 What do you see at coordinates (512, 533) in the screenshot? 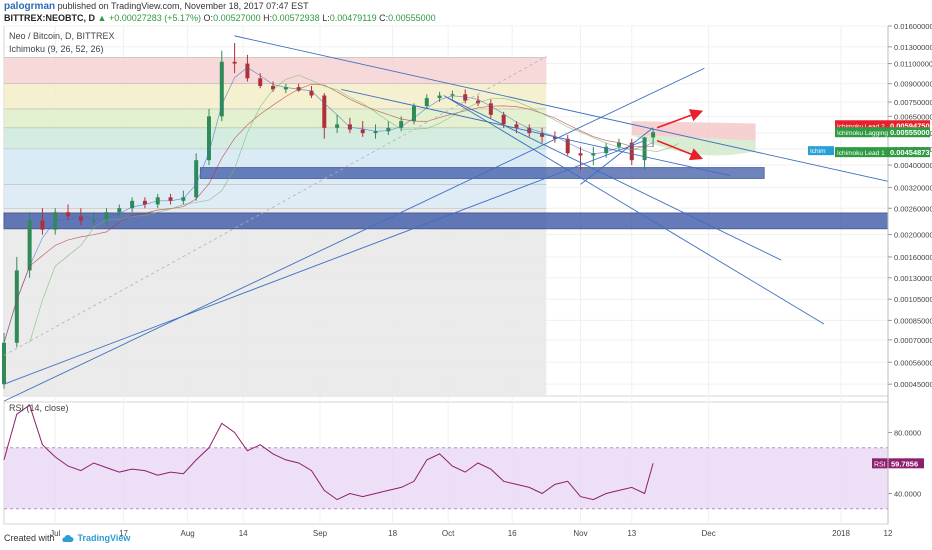
I see `x-tick-label: 16` at bounding box center [512, 533].